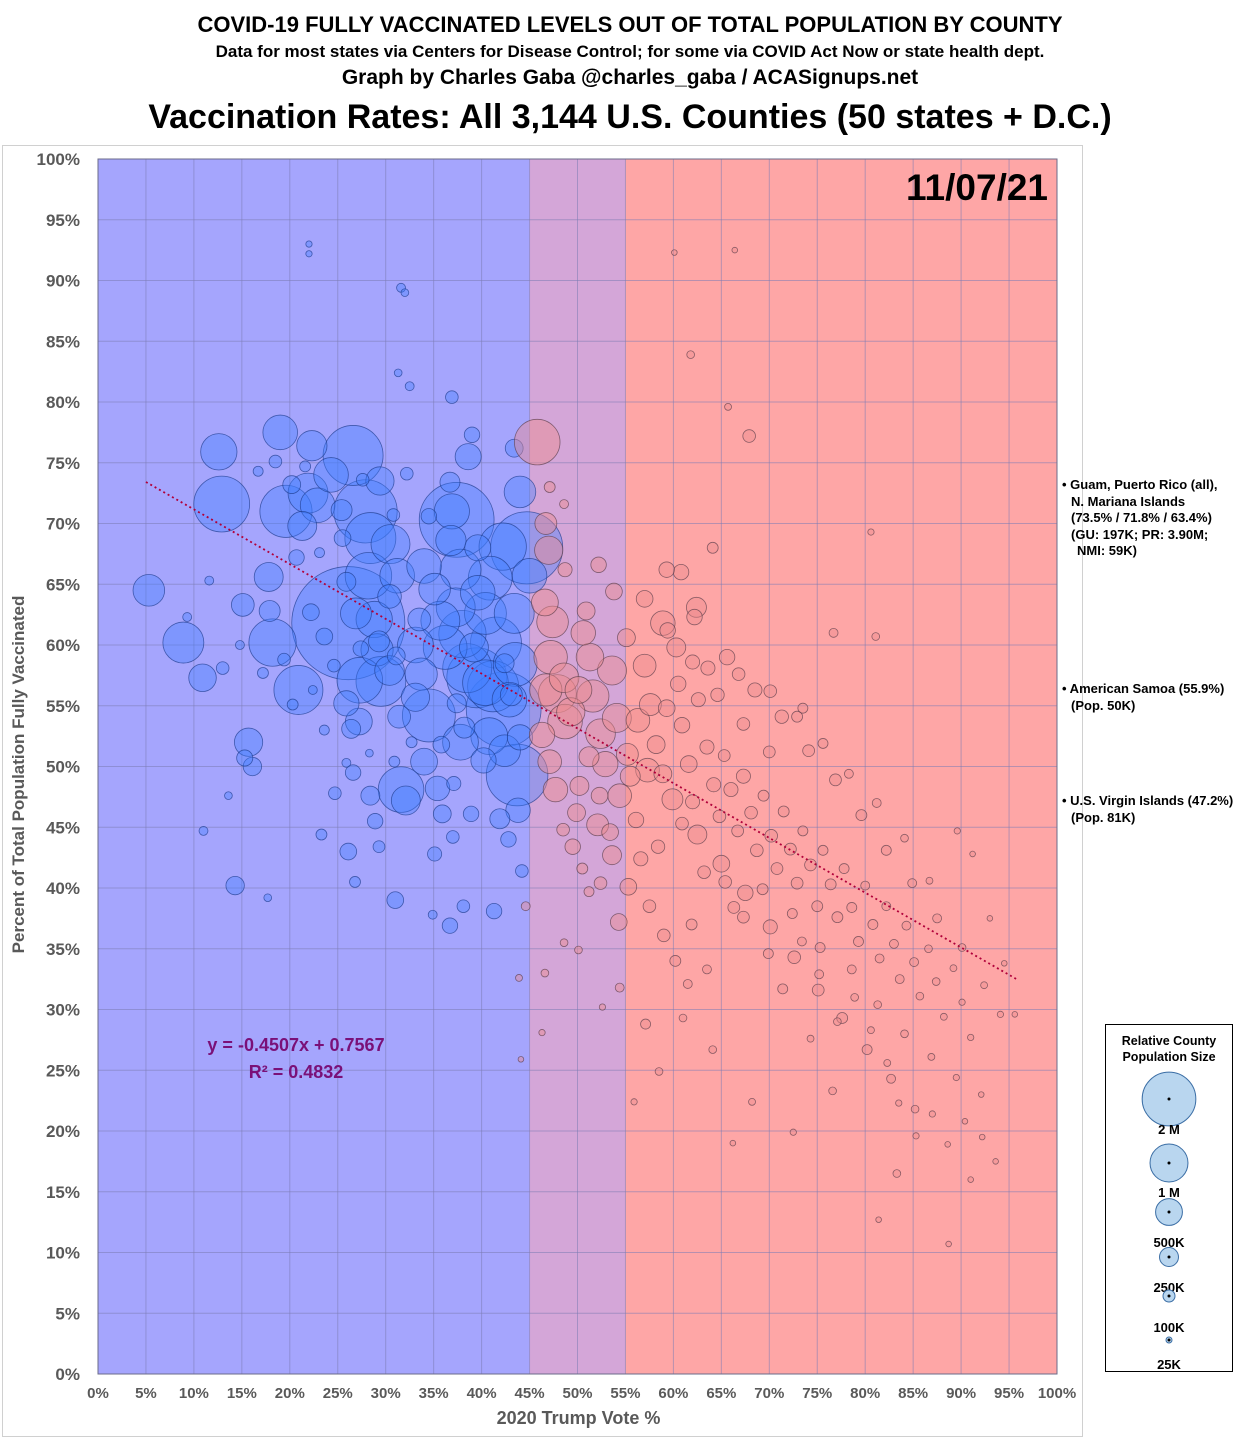 The height and width of the screenshot is (1440, 1260). Describe the element at coordinates (577, 1393) in the screenshot. I see `x-tick-label: 50%` at that location.